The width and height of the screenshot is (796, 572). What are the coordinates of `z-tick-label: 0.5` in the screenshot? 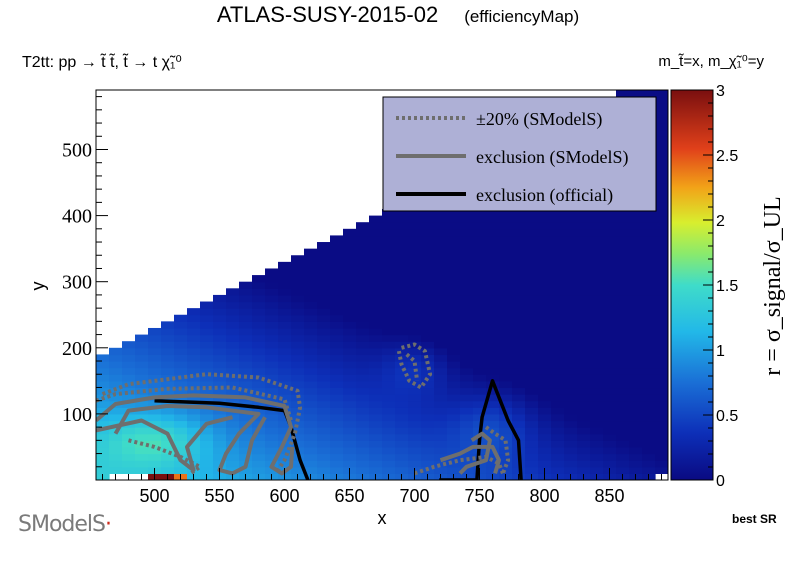 It's located at (727, 416).